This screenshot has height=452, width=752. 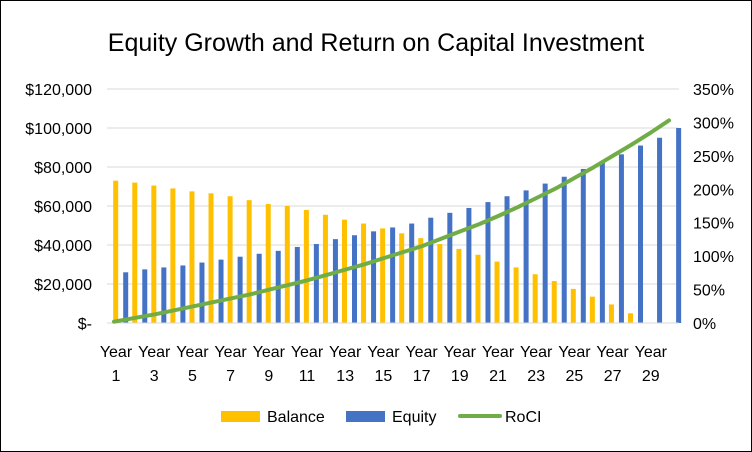 What do you see at coordinates (296, 417) in the screenshot?
I see `legend-label-balance: Balance` at bounding box center [296, 417].